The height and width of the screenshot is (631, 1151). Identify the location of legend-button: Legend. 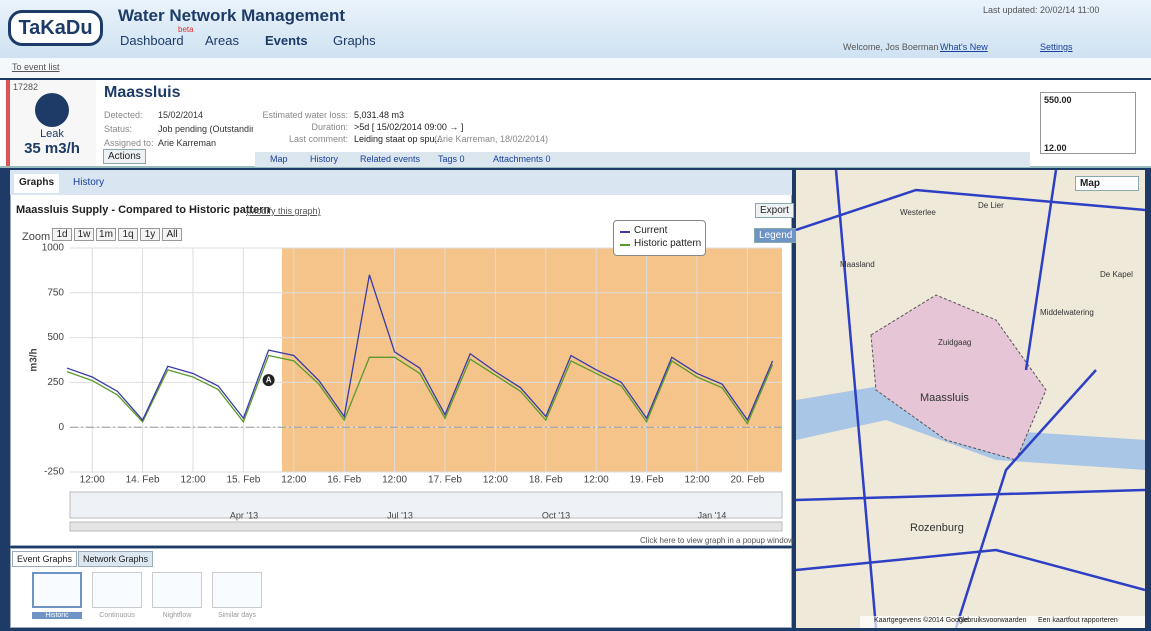
(776, 235).